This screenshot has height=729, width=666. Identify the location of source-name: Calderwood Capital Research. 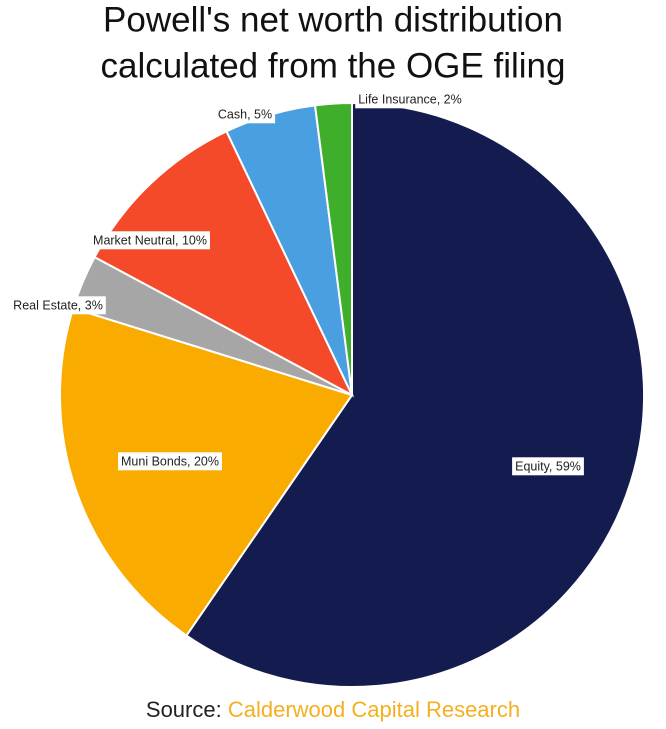
(374, 709).